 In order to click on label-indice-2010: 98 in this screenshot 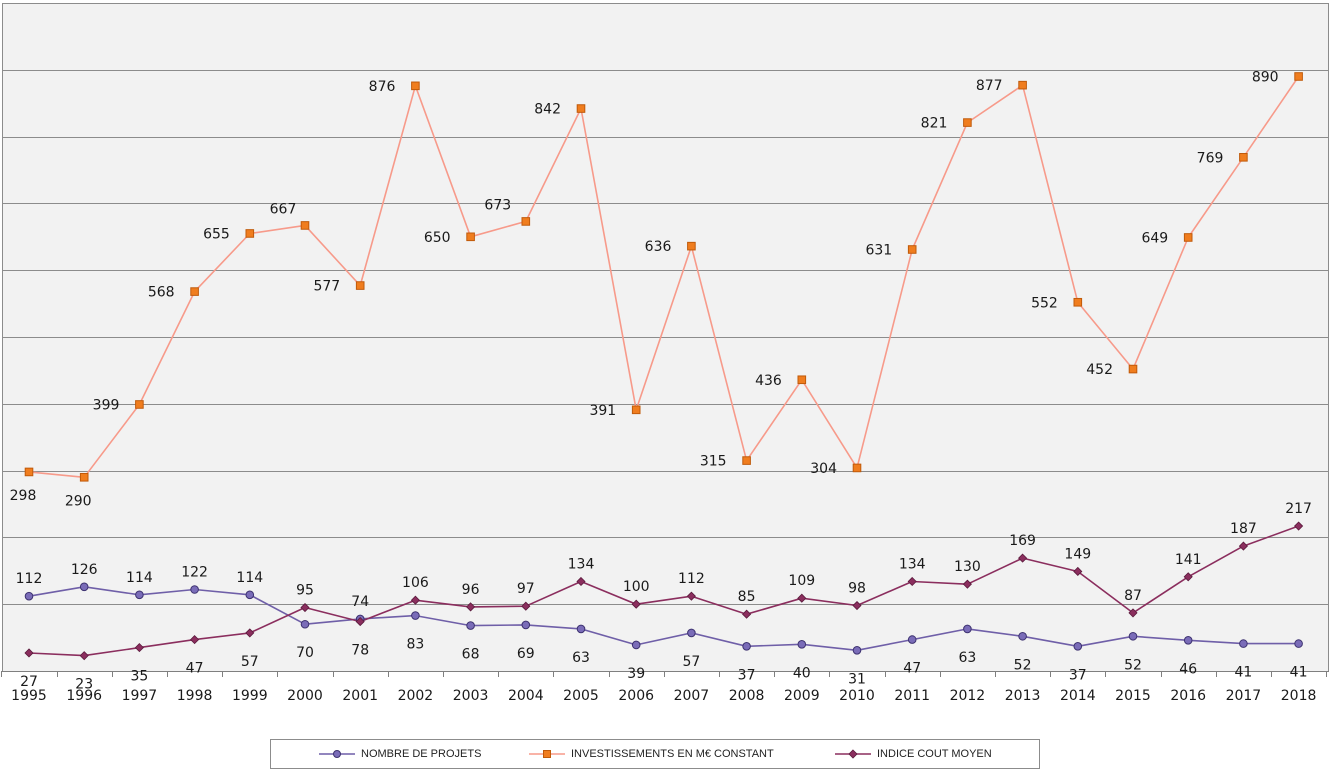, I will do `click(857, 589)`.